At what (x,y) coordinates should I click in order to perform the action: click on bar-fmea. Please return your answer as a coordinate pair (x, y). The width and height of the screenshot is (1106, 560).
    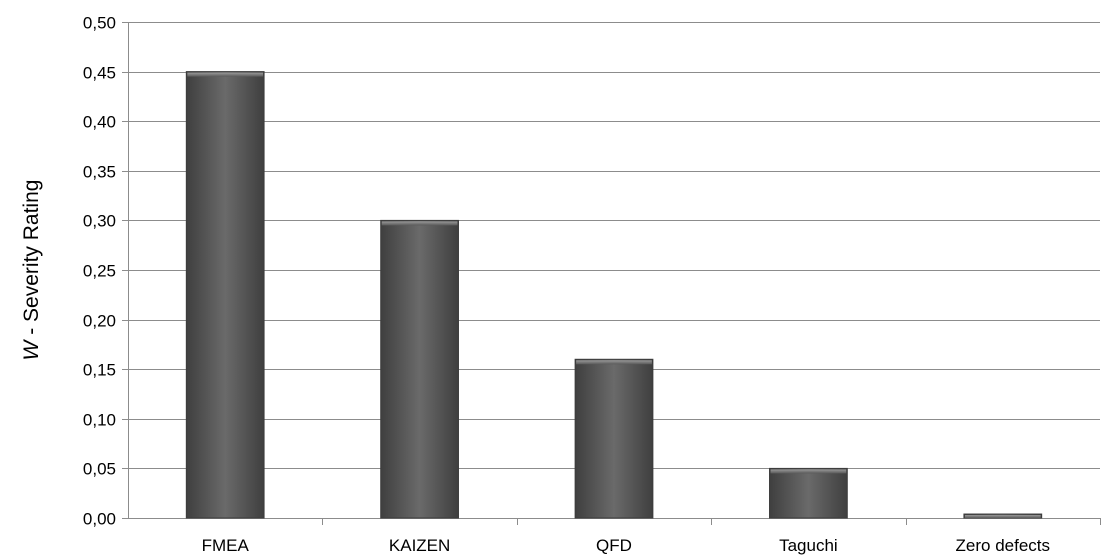
    Looking at the image, I should click on (225, 295).